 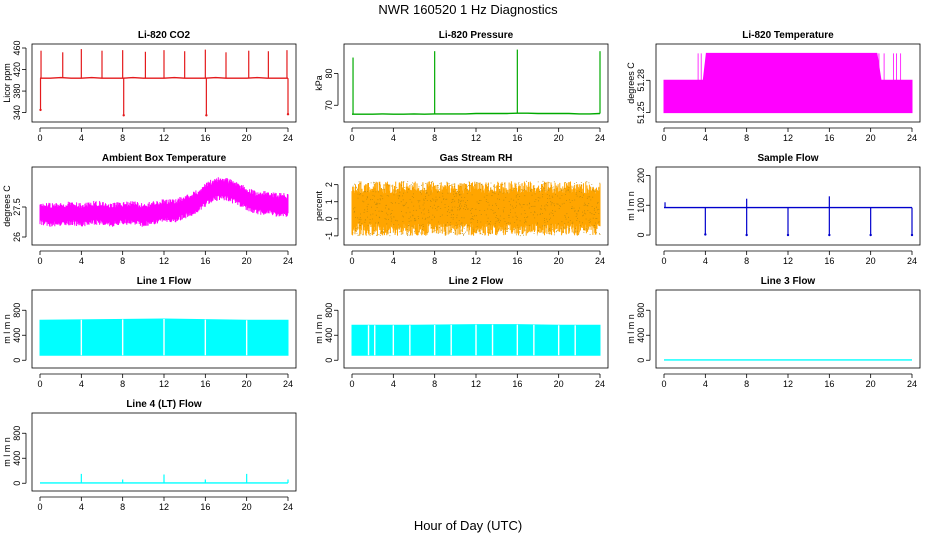 I want to click on y-axis-label: kPa, so click(x=319, y=83).